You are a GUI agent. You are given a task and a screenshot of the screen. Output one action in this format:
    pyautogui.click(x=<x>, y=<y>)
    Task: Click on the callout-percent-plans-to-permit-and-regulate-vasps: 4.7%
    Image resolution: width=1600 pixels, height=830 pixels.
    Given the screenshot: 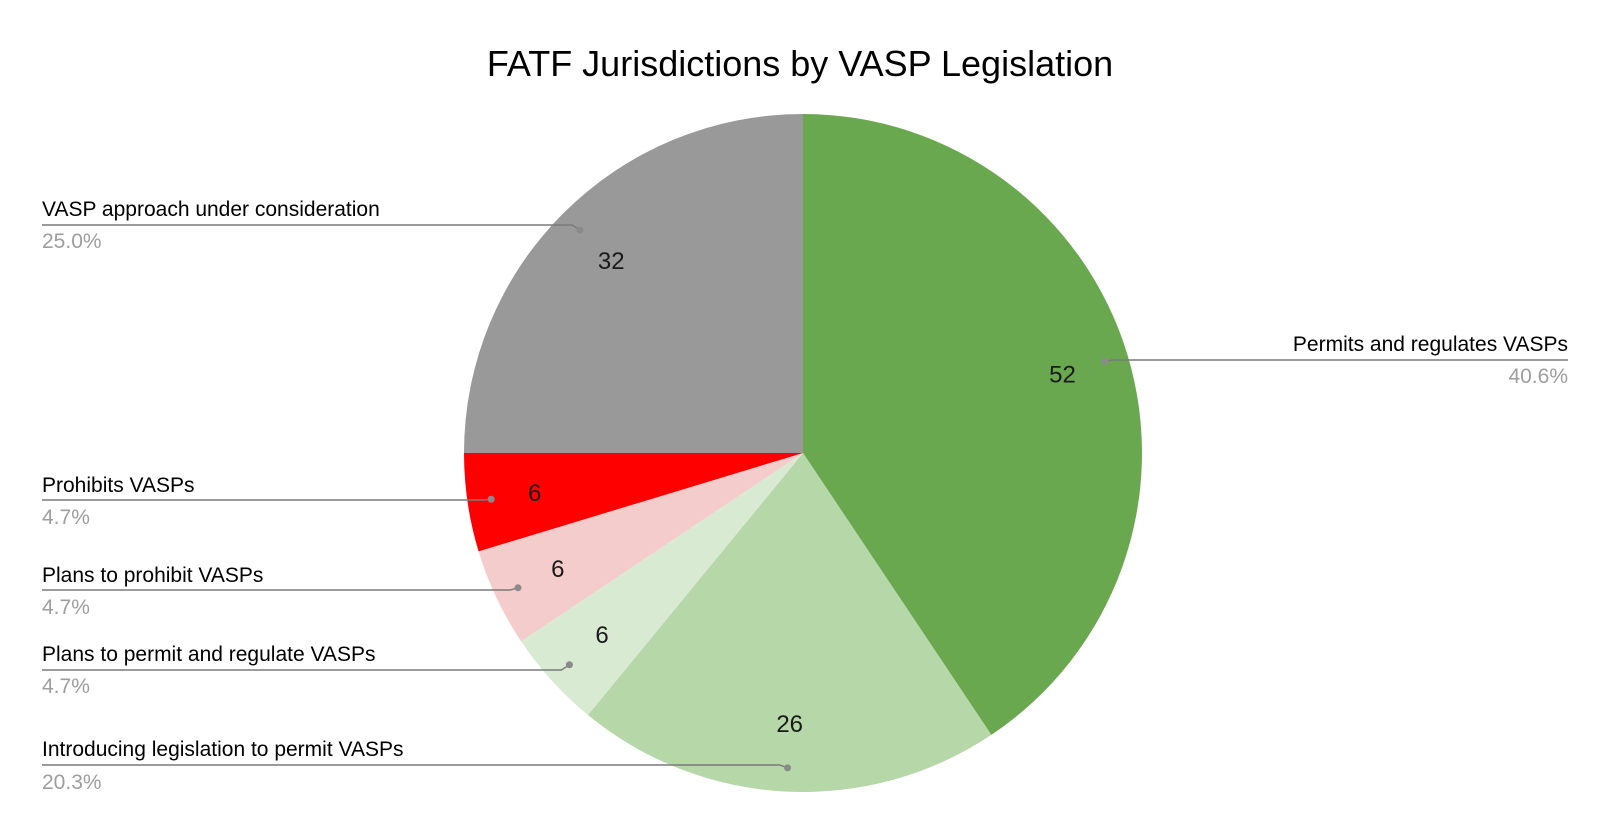 What is the action you would take?
    pyautogui.click(x=66, y=686)
    